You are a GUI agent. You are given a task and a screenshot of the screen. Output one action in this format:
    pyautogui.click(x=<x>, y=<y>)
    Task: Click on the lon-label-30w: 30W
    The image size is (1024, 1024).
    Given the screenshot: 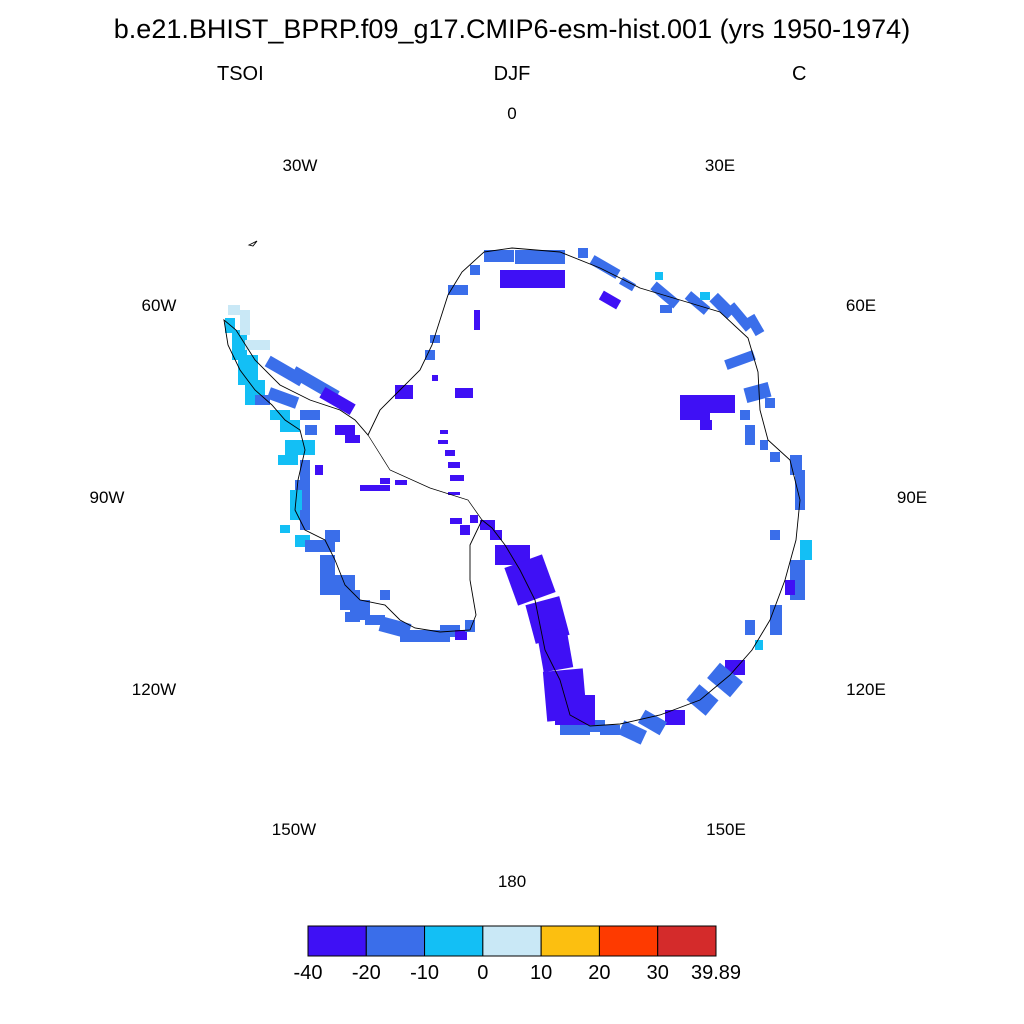 What is the action you would take?
    pyautogui.click(x=300, y=165)
    